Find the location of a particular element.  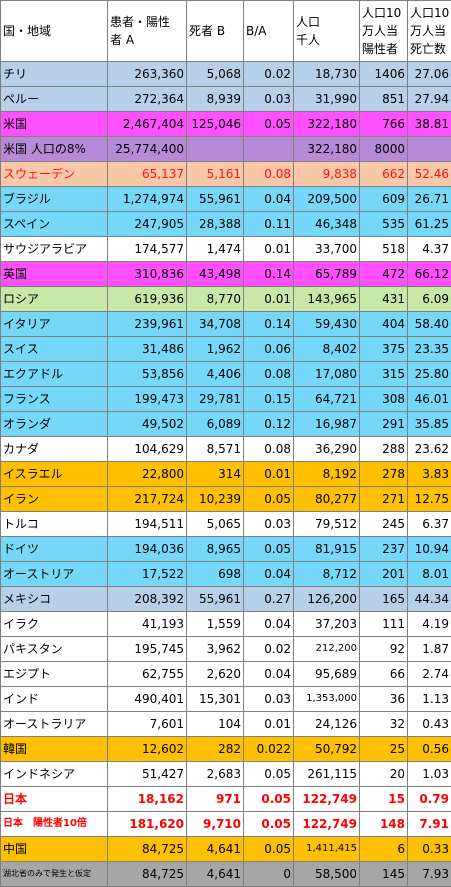

country-cell: ドイツ is located at coordinates (54, 549).